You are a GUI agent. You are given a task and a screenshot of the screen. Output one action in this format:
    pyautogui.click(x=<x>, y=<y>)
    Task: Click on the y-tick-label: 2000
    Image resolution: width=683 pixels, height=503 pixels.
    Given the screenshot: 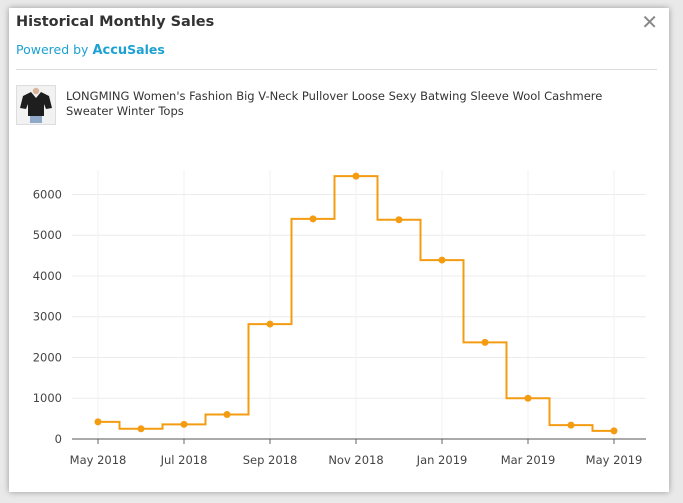 What is the action you would take?
    pyautogui.click(x=47, y=357)
    